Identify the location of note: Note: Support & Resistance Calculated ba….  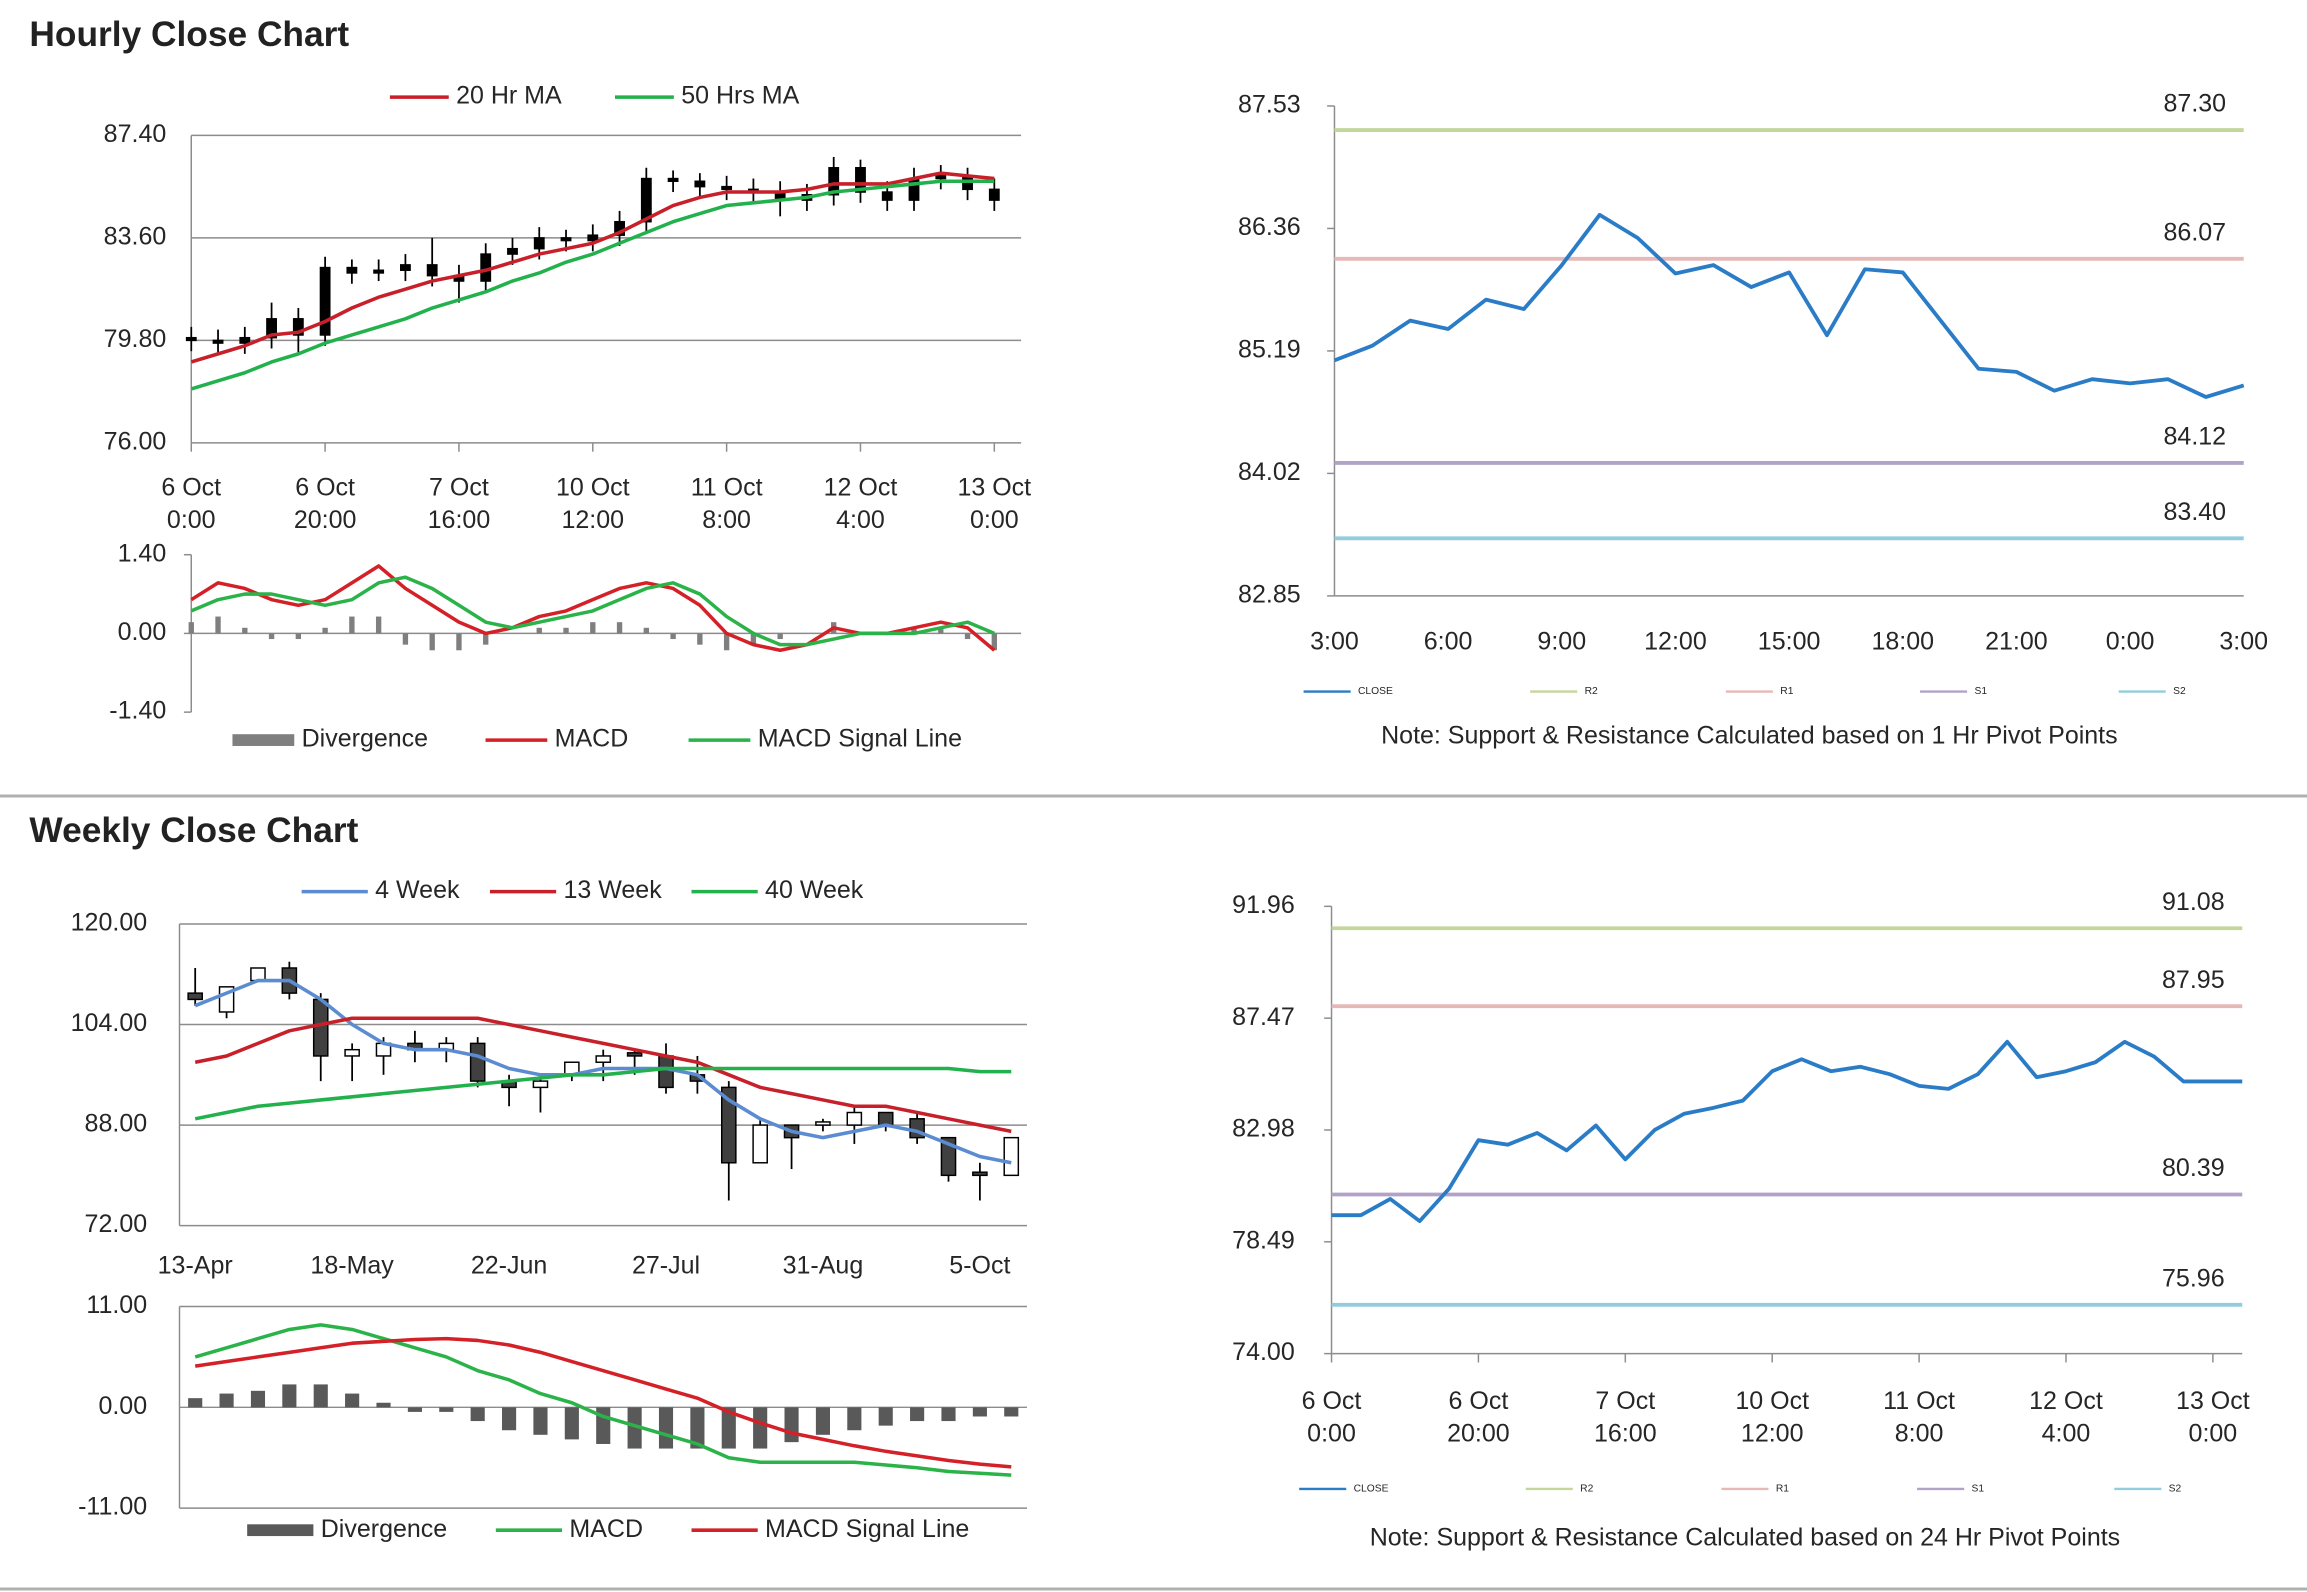
(1745, 1538).